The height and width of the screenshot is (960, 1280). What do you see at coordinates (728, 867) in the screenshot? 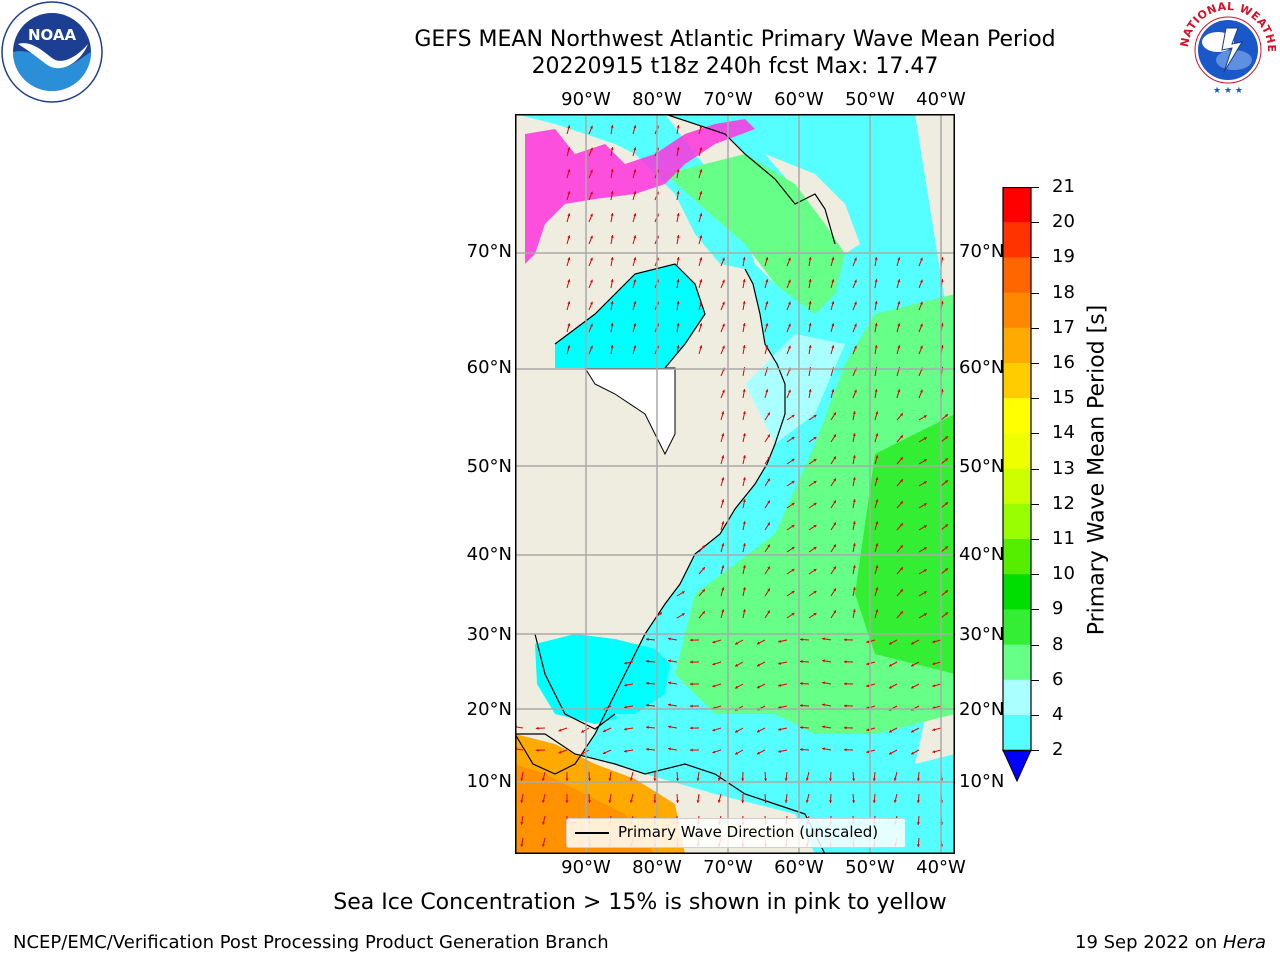
I see `lon-label-bottom-70w: 70°W` at bounding box center [728, 867].